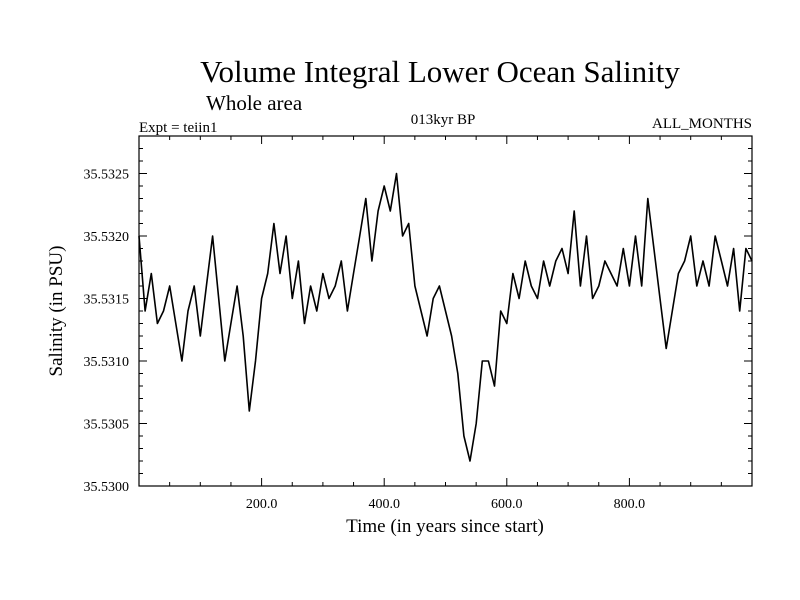 Image resolution: width=800 pixels, height=600 pixels. What do you see at coordinates (443, 120) in the screenshot?
I see `period-label: 013kyr BP` at bounding box center [443, 120].